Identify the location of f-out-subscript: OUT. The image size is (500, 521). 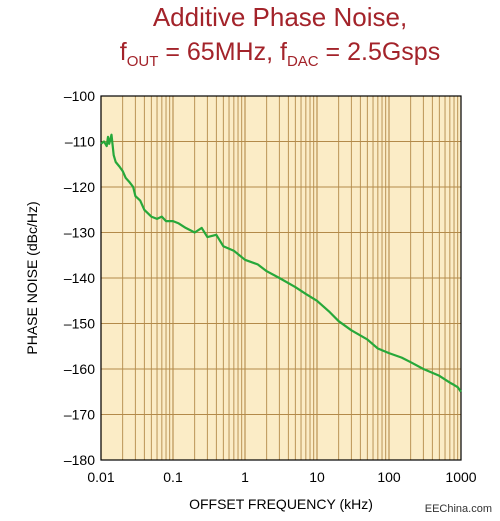
(142, 61).